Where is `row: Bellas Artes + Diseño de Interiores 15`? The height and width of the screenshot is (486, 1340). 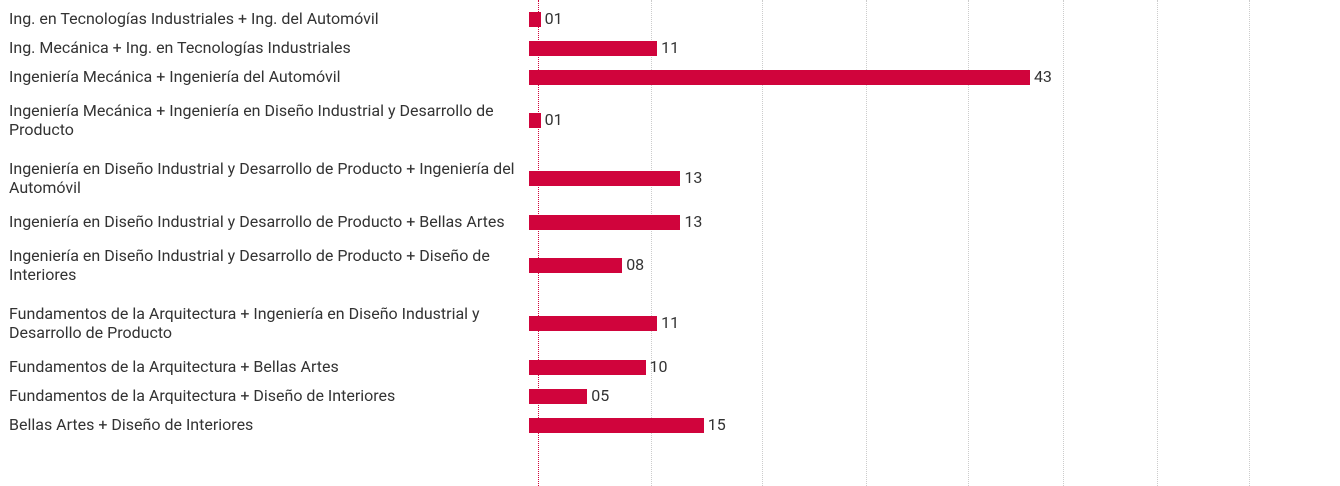
row: Bellas Artes + Diseño de Interiores 15 is located at coordinates (670, 424).